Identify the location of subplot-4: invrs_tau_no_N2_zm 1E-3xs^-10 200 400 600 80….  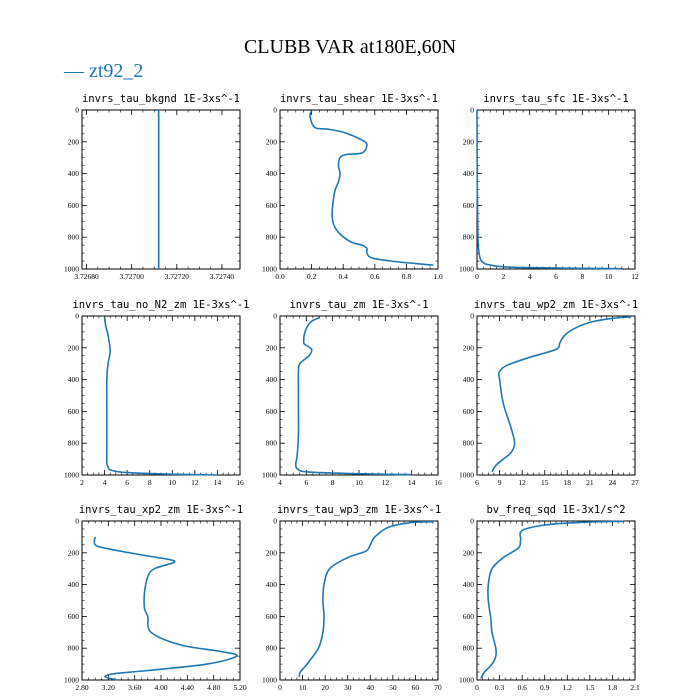
(157, 393).